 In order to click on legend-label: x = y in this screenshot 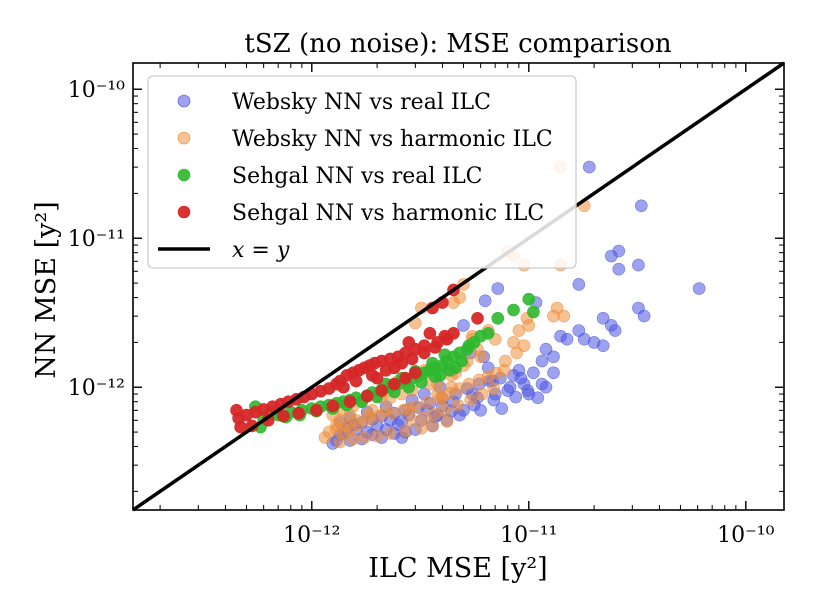, I will do `click(261, 250)`.